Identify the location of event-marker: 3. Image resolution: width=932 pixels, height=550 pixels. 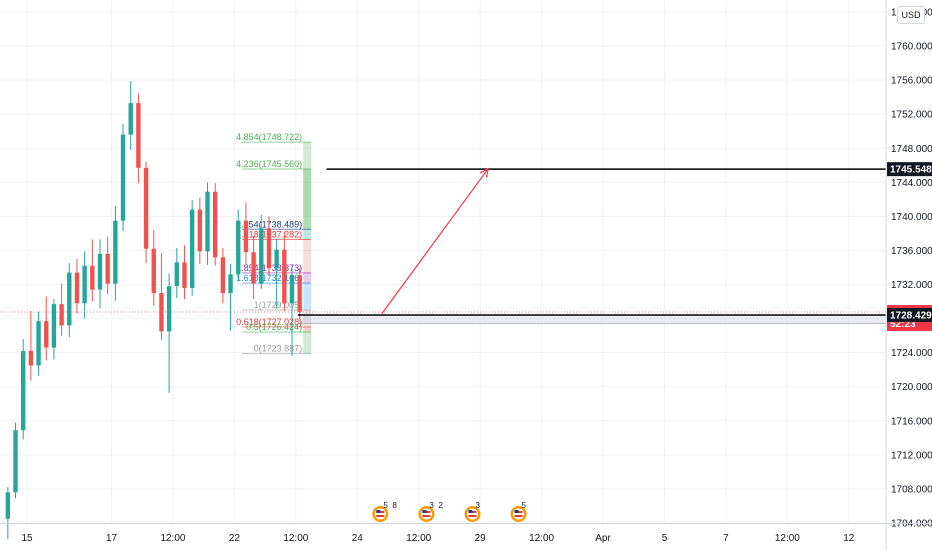
(472, 511).